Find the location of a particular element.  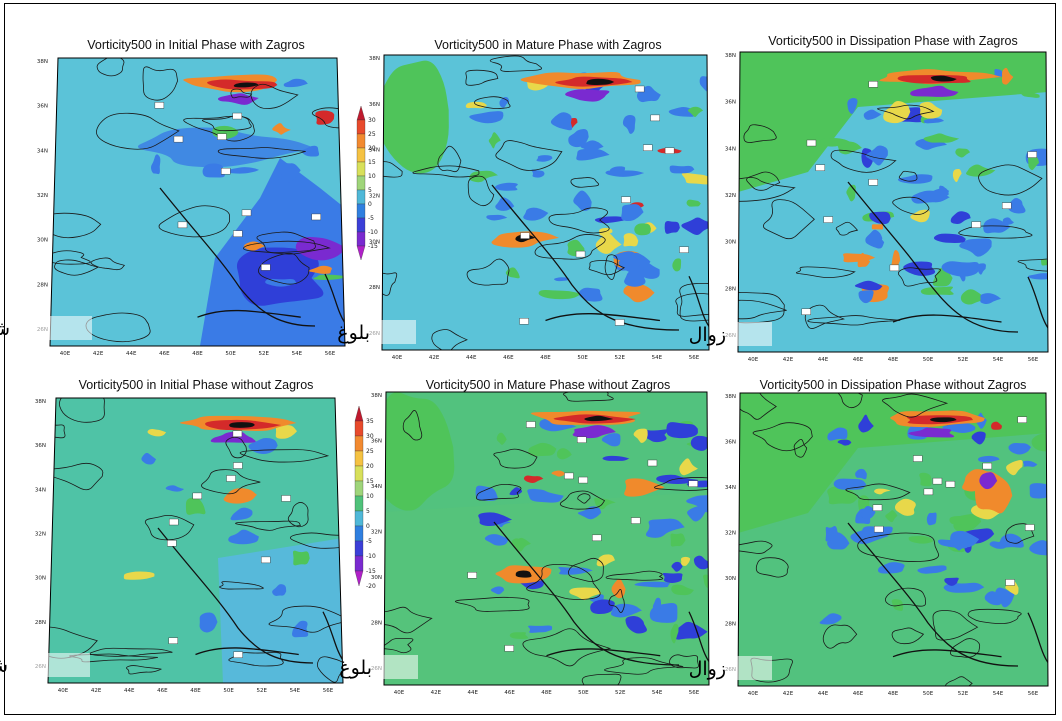

colorbar-label: -5 is located at coordinates (371, 218).